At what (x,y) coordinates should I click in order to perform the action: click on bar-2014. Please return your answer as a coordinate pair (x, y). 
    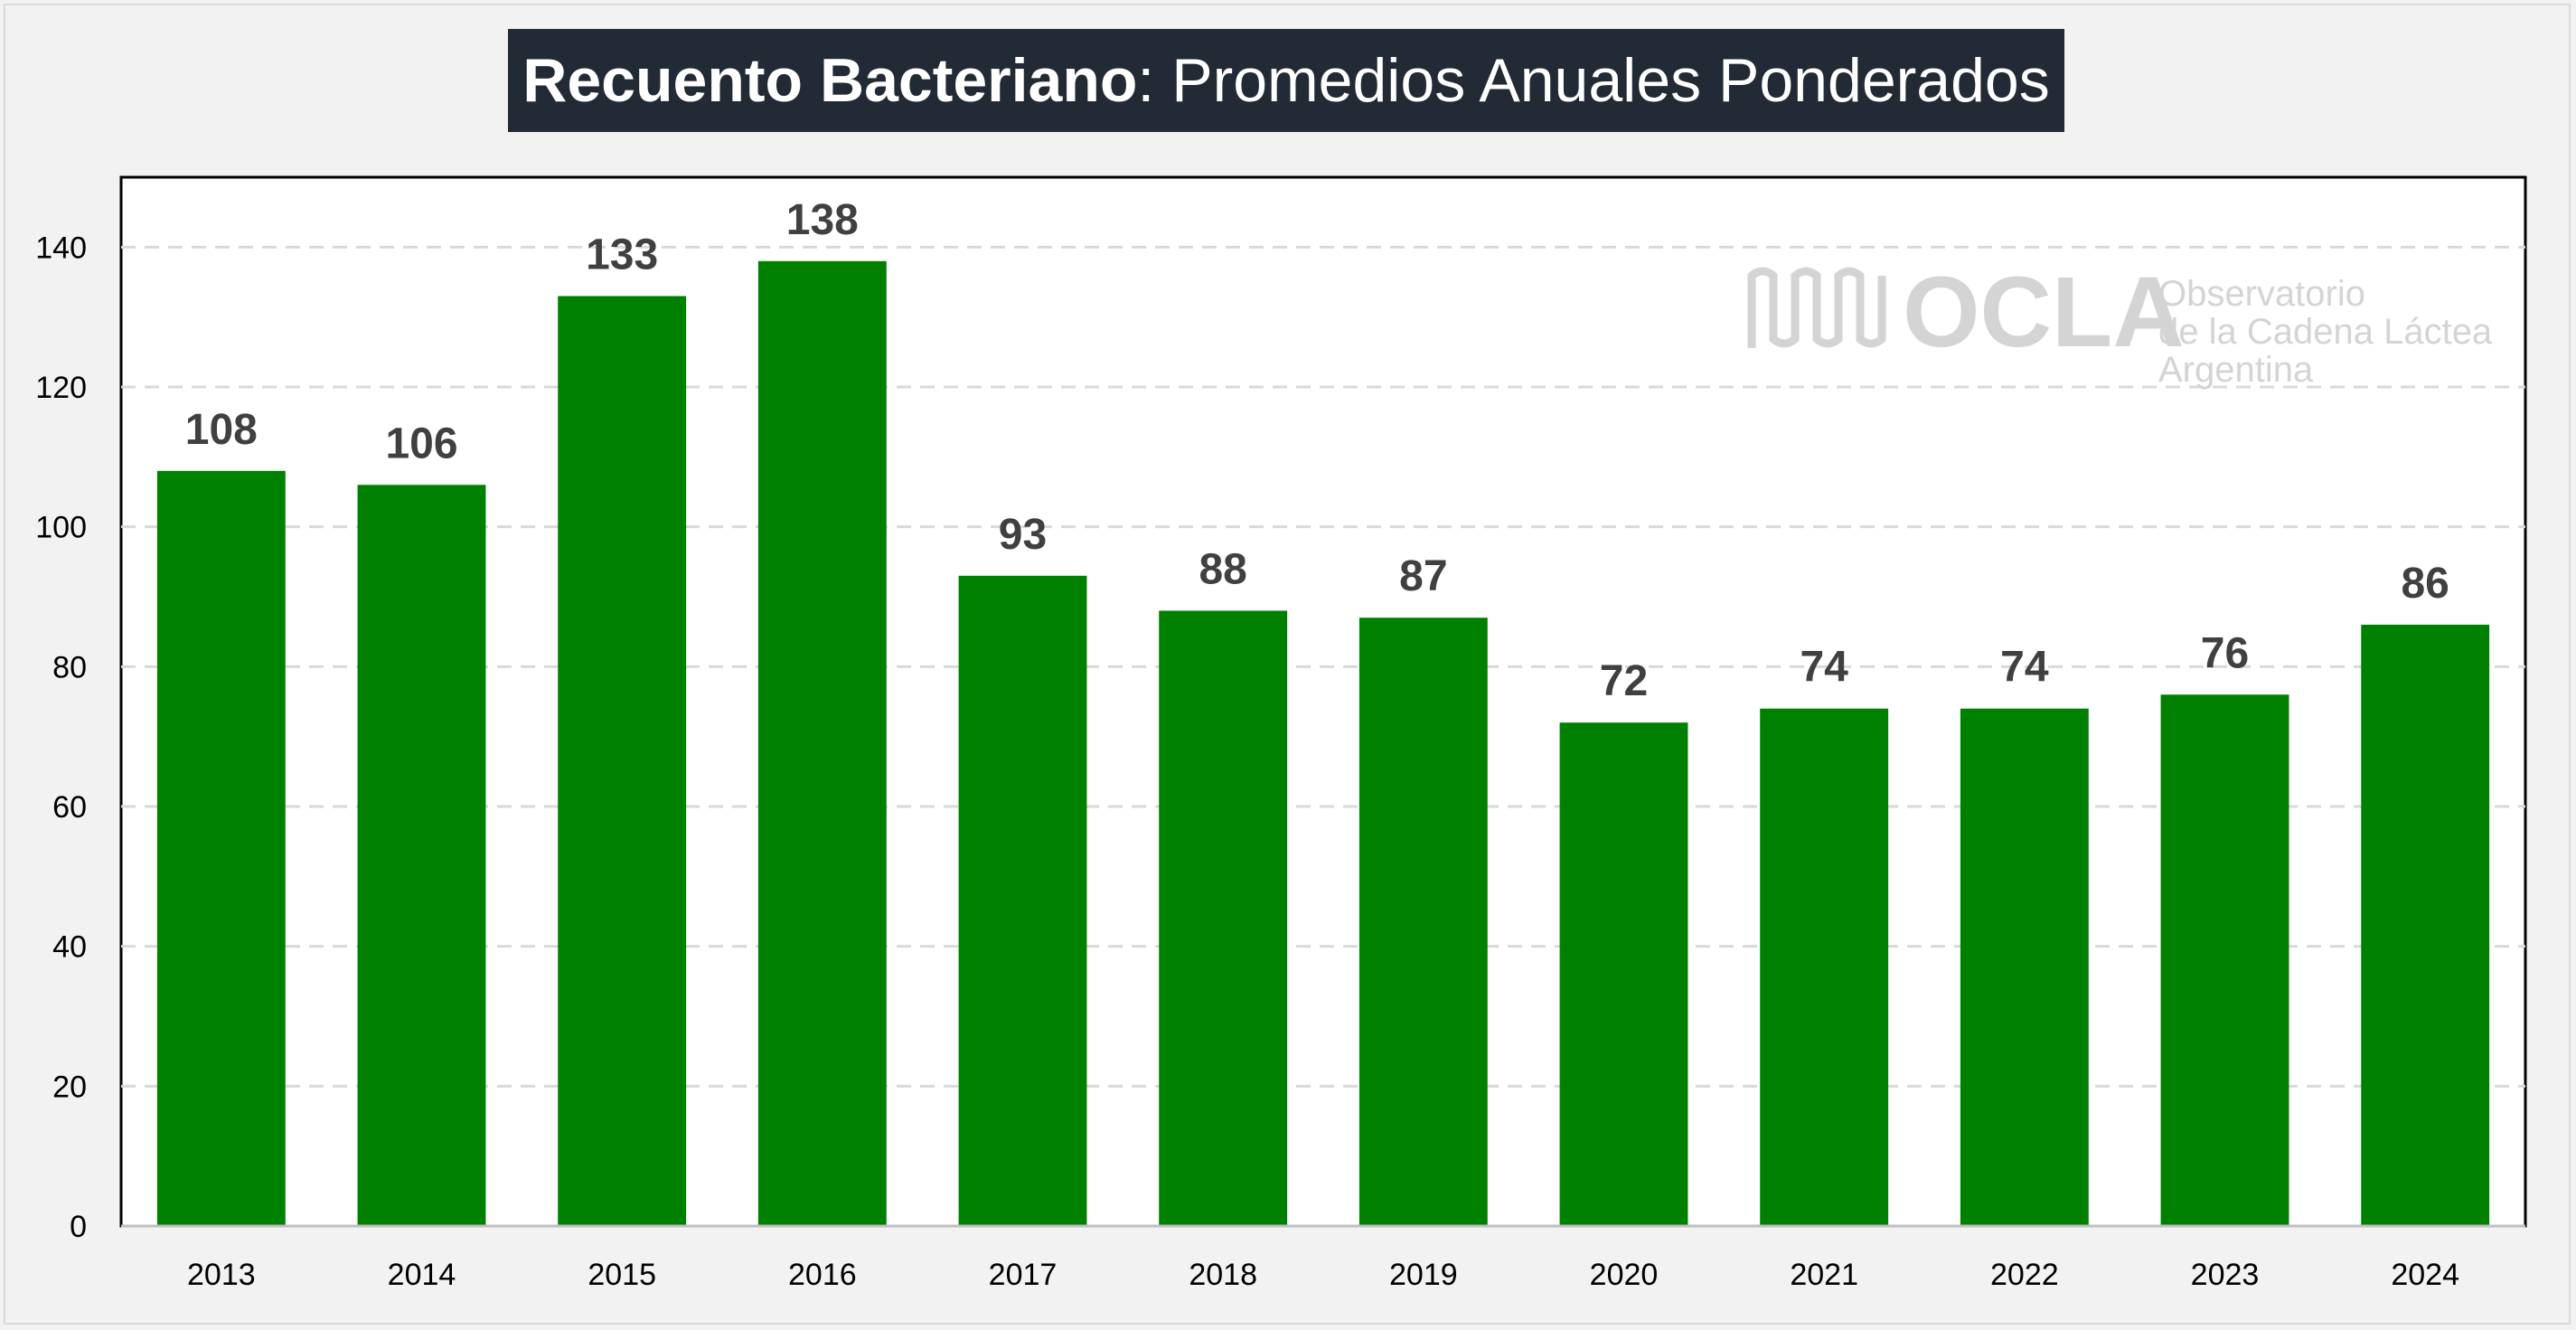
    Looking at the image, I should click on (421, 855).